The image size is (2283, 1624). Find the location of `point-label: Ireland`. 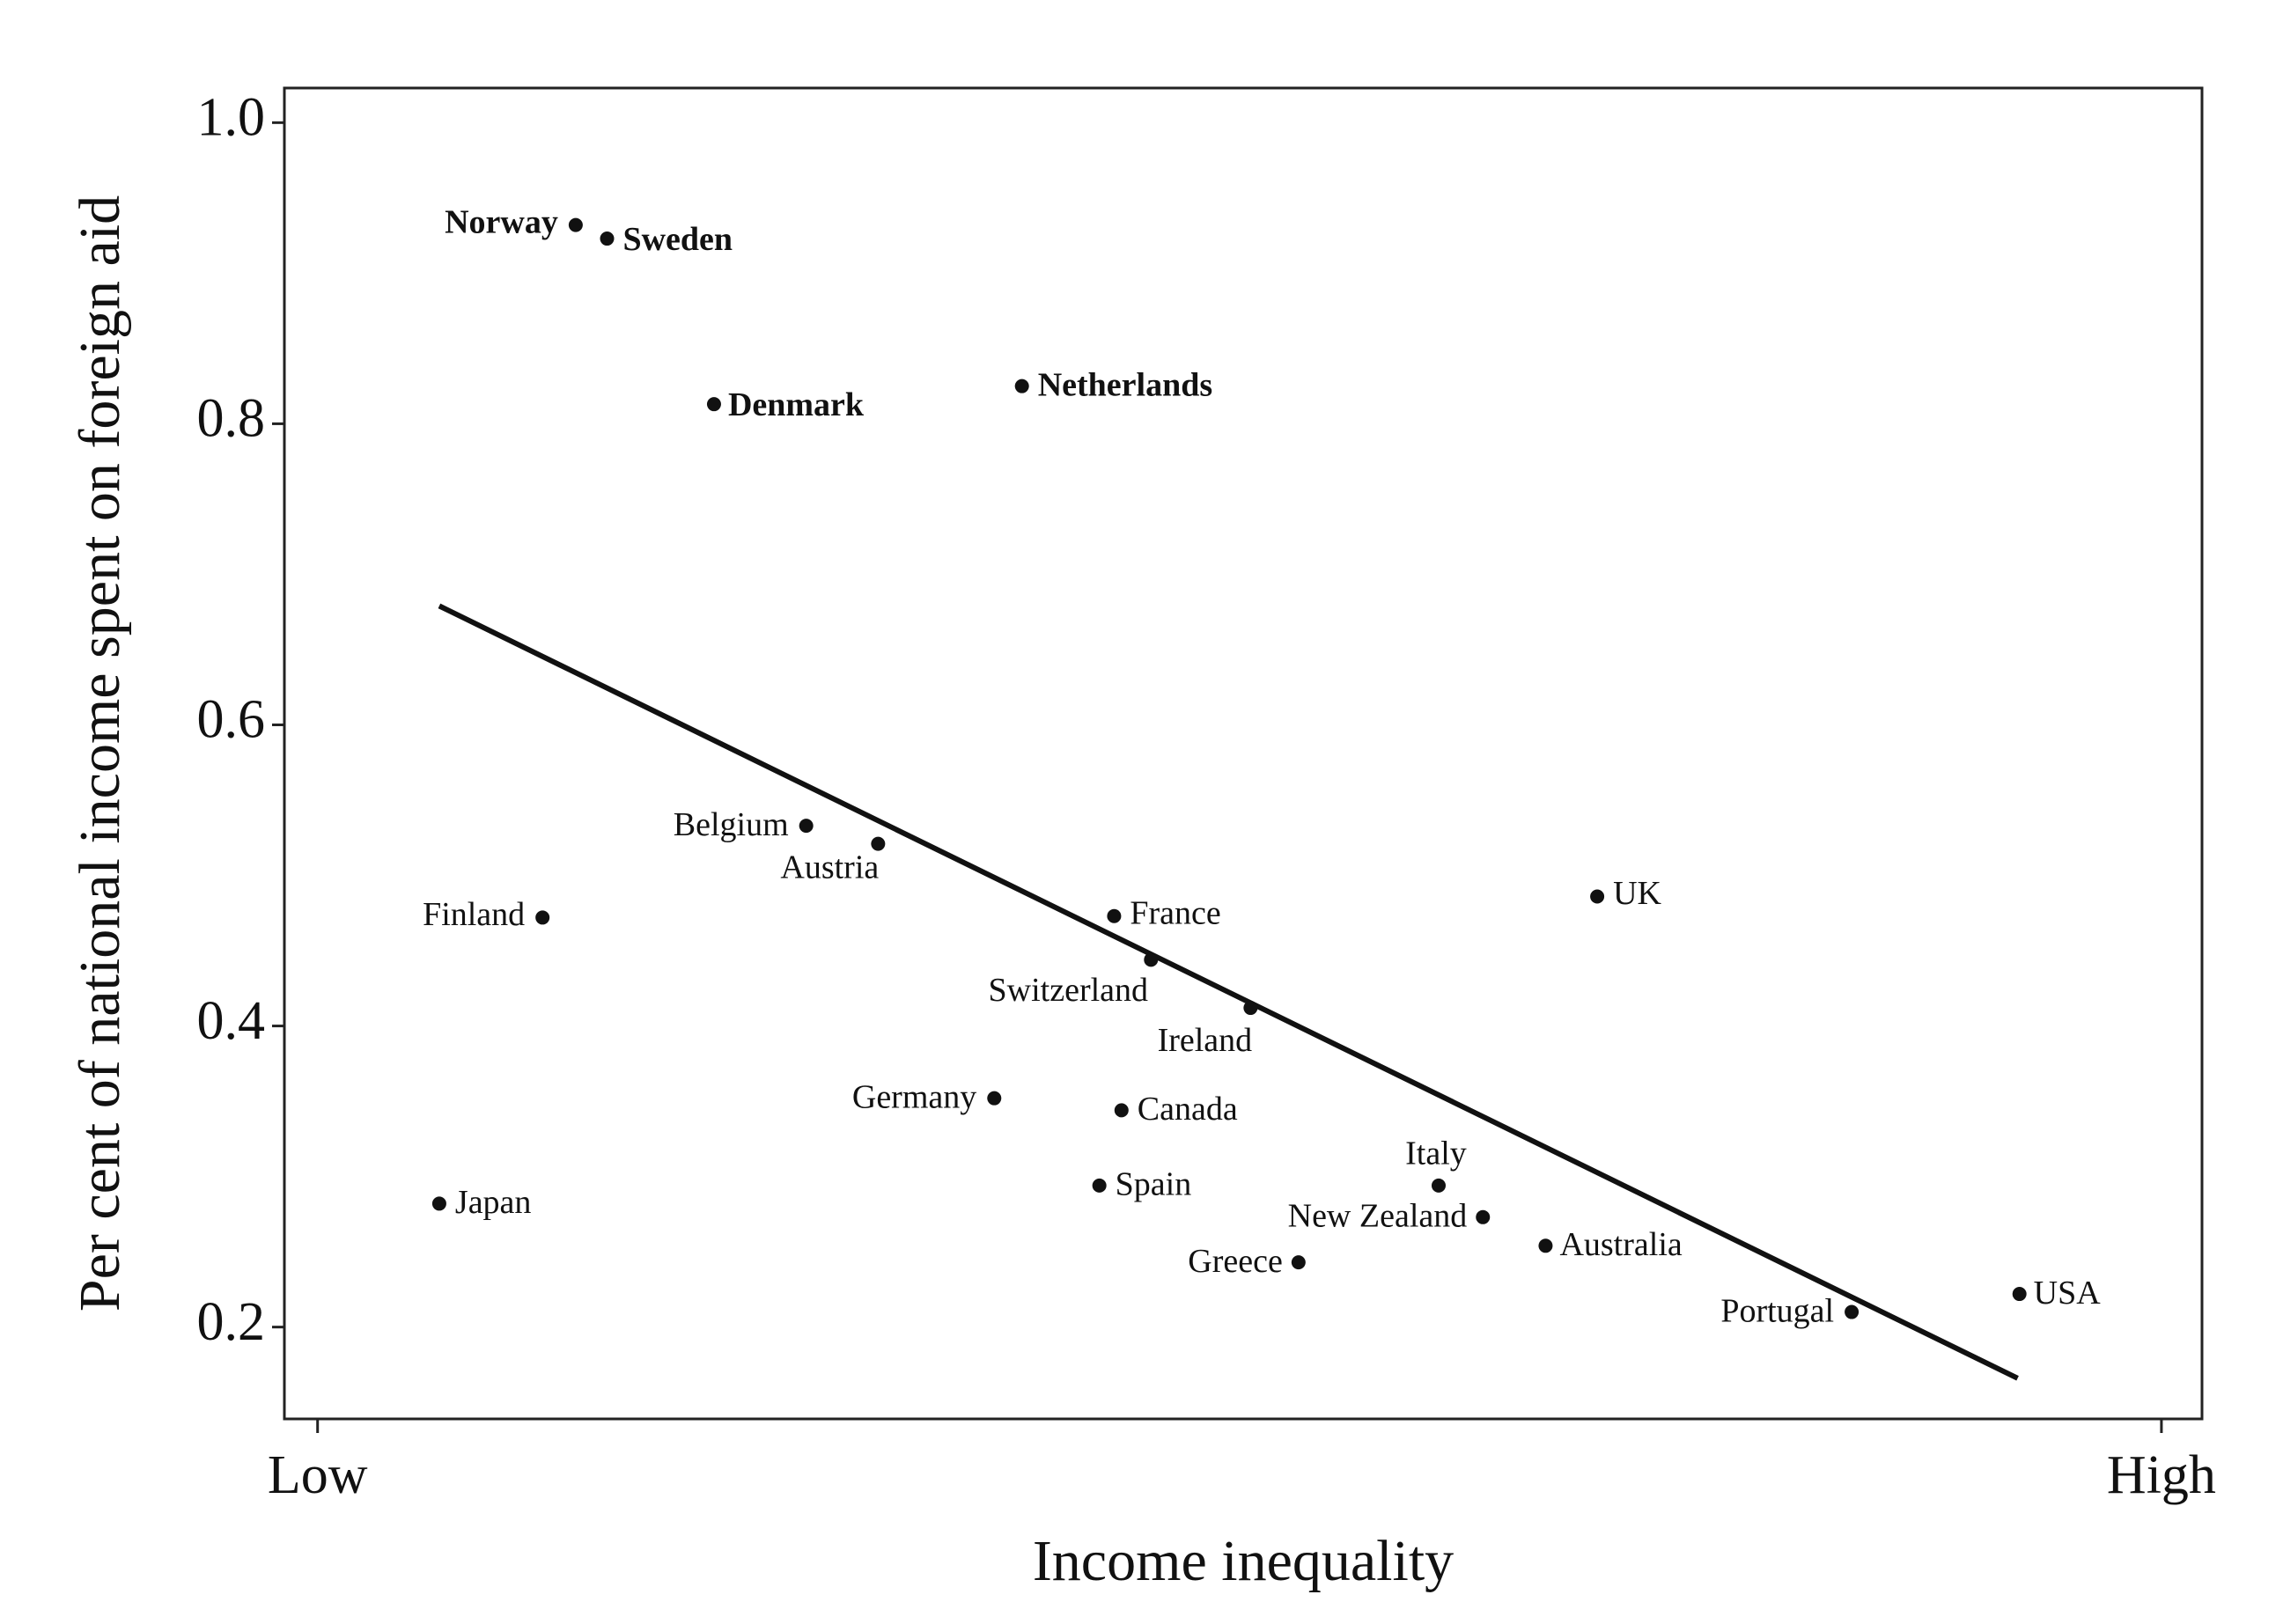

point-label: Ireland is located at coordinates (1205, 1040).